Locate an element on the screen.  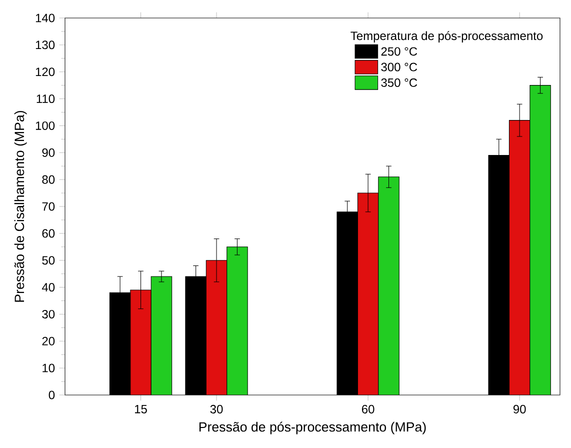
y-tick-label: 90 is located at coordinates (48, 152).